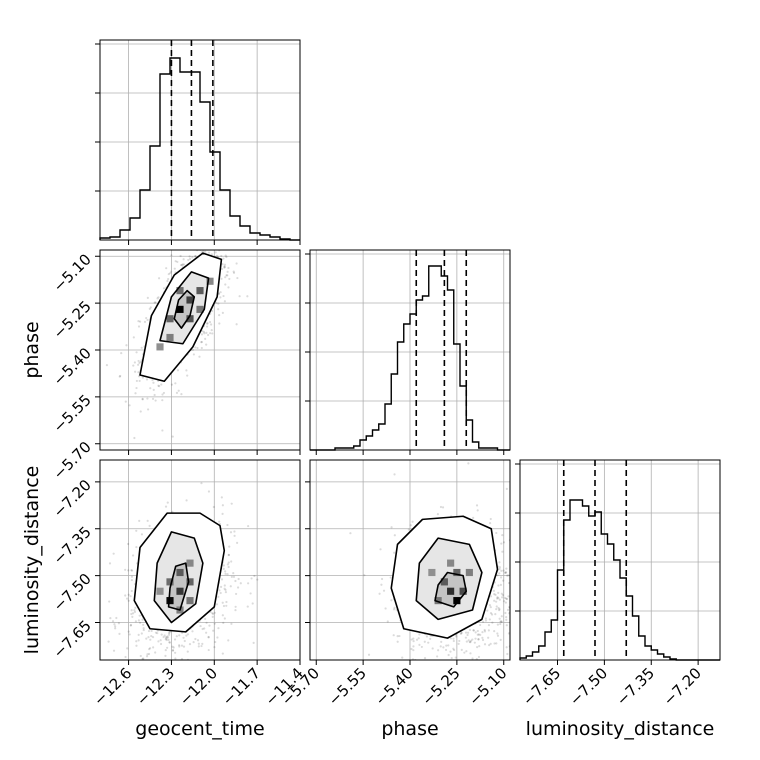 The image size is (760, 760). I want to click on x-tick-label: −12.3, so click(155, 686).